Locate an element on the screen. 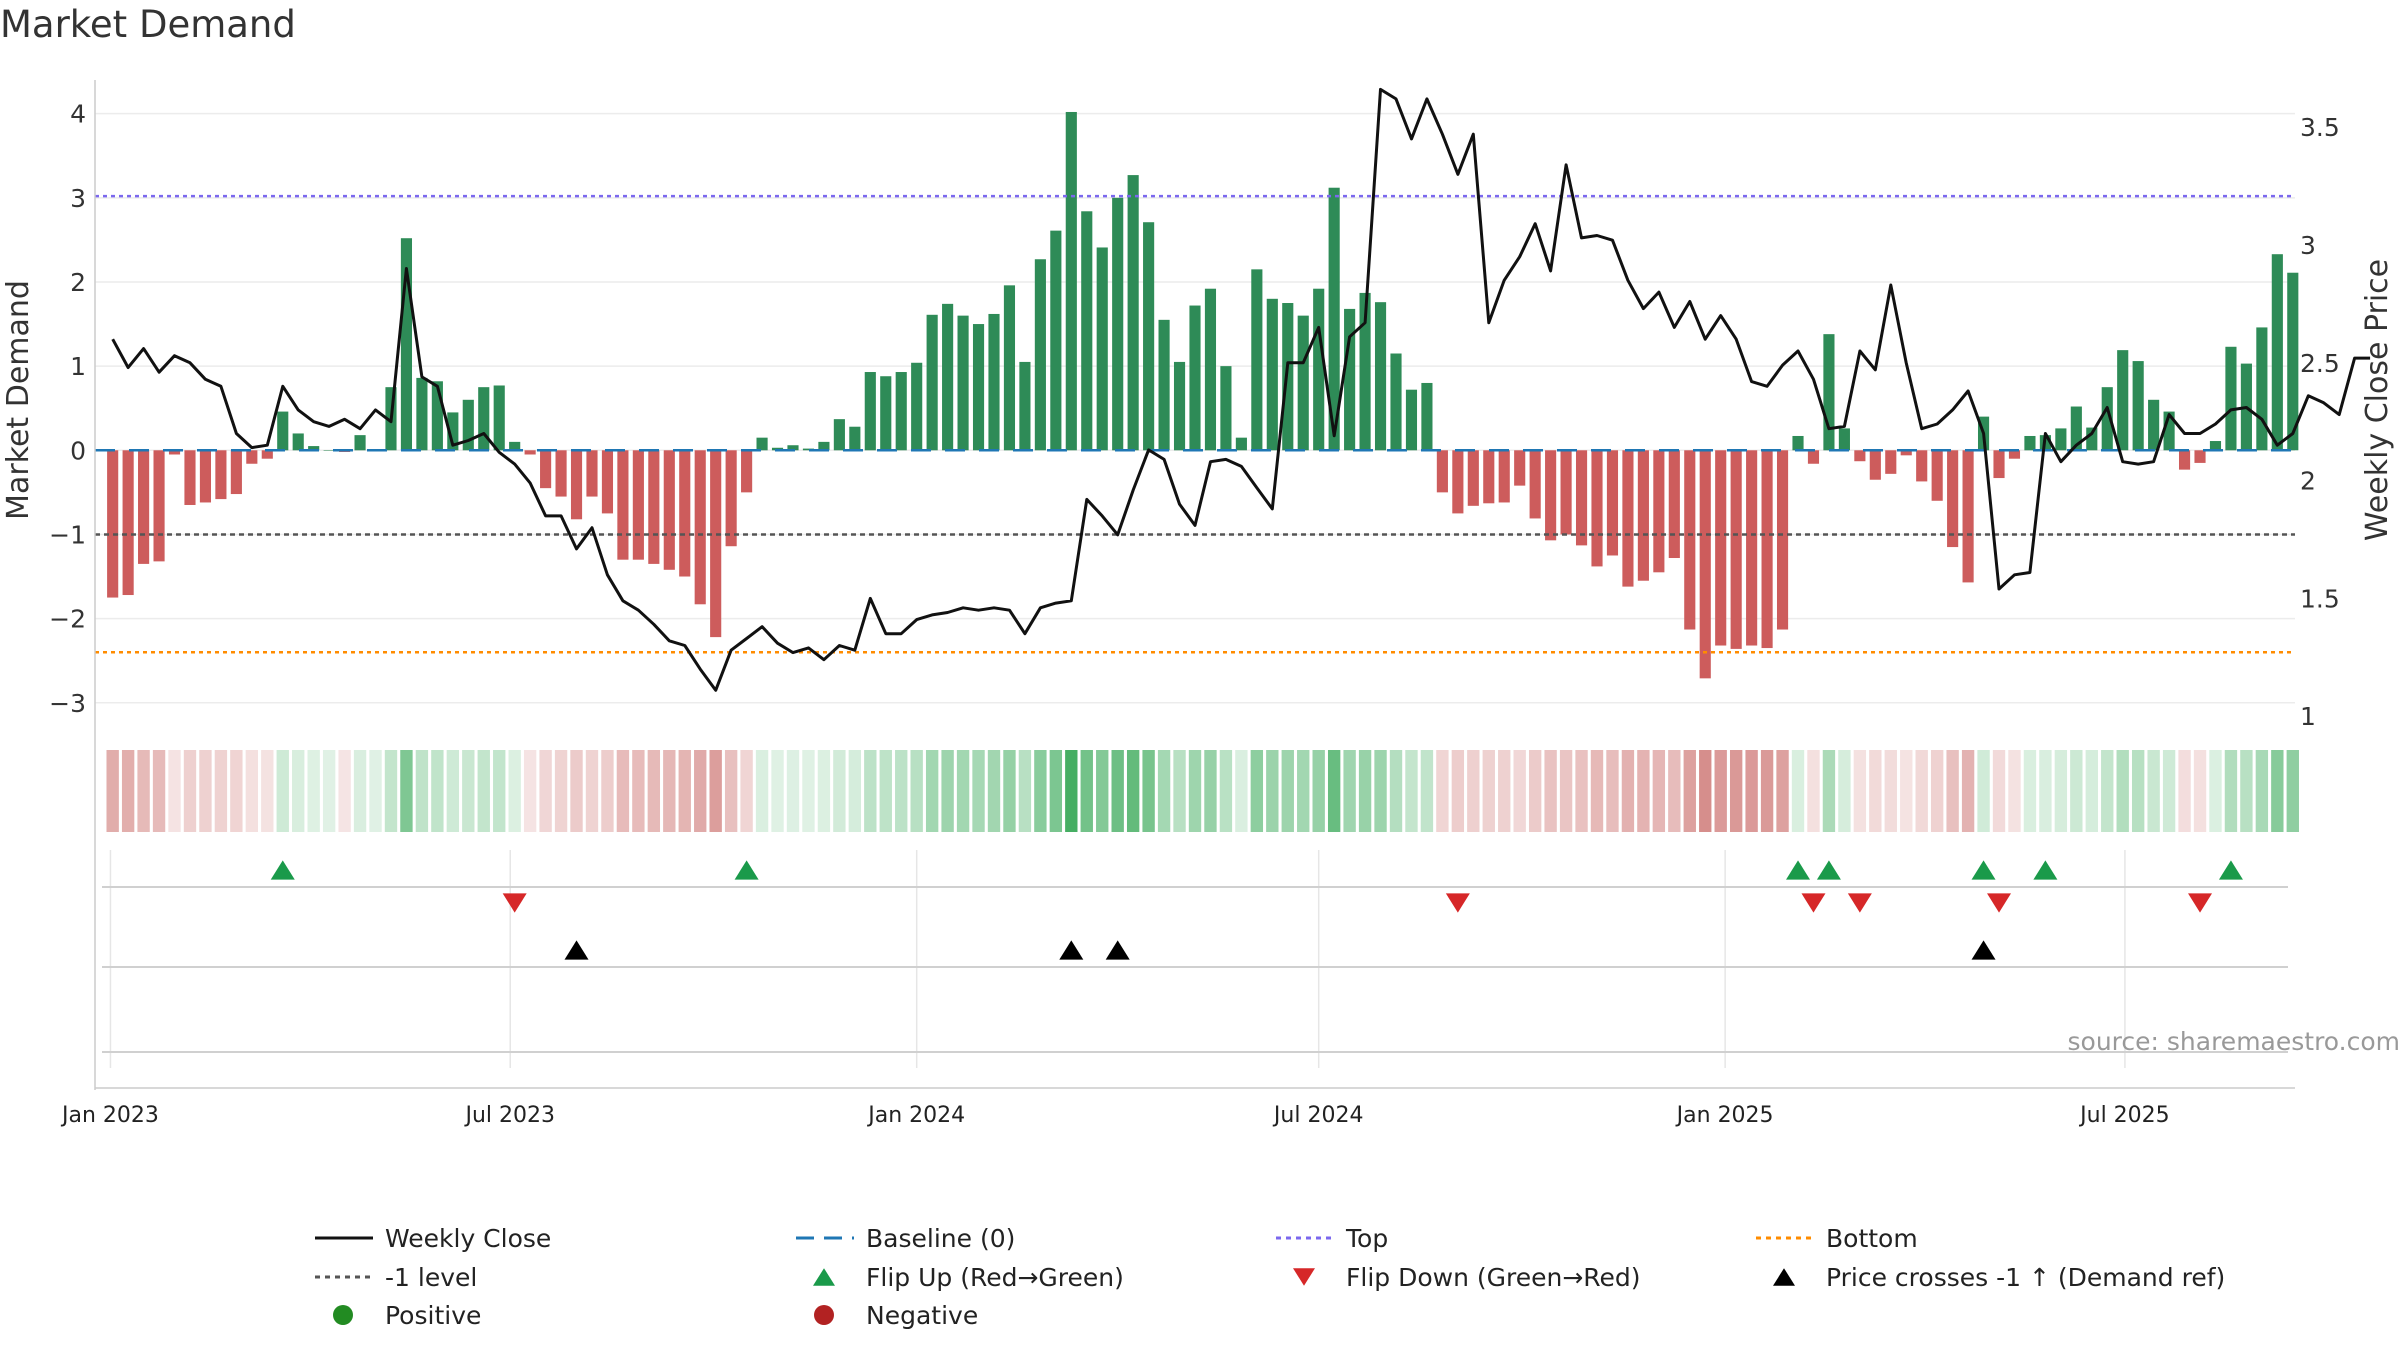  legend-label: -1 level is located at coordinates (431, 1277).